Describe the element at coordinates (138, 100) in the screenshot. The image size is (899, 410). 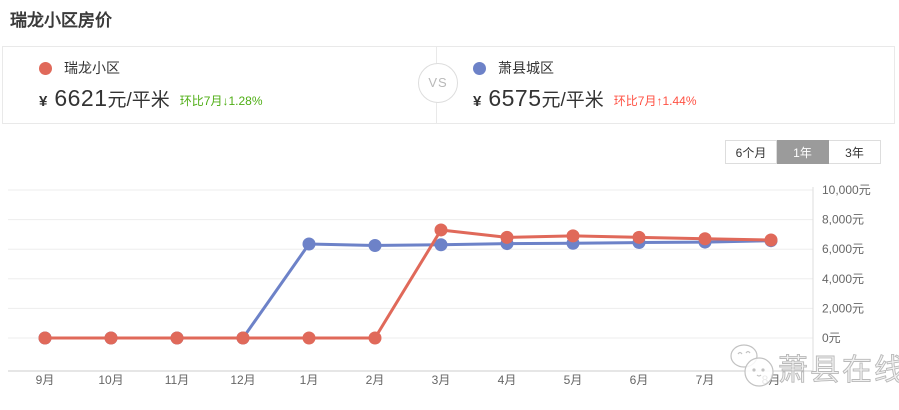
I see `left-price-unit: 元/平米` at that location.